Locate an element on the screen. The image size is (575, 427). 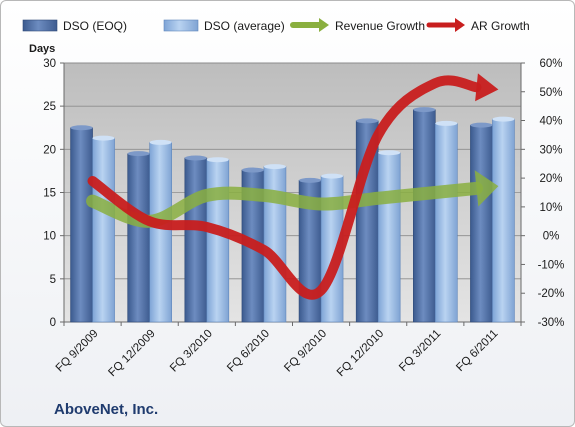
y2-tick-label: -20% is located at coordinates (551, 294).